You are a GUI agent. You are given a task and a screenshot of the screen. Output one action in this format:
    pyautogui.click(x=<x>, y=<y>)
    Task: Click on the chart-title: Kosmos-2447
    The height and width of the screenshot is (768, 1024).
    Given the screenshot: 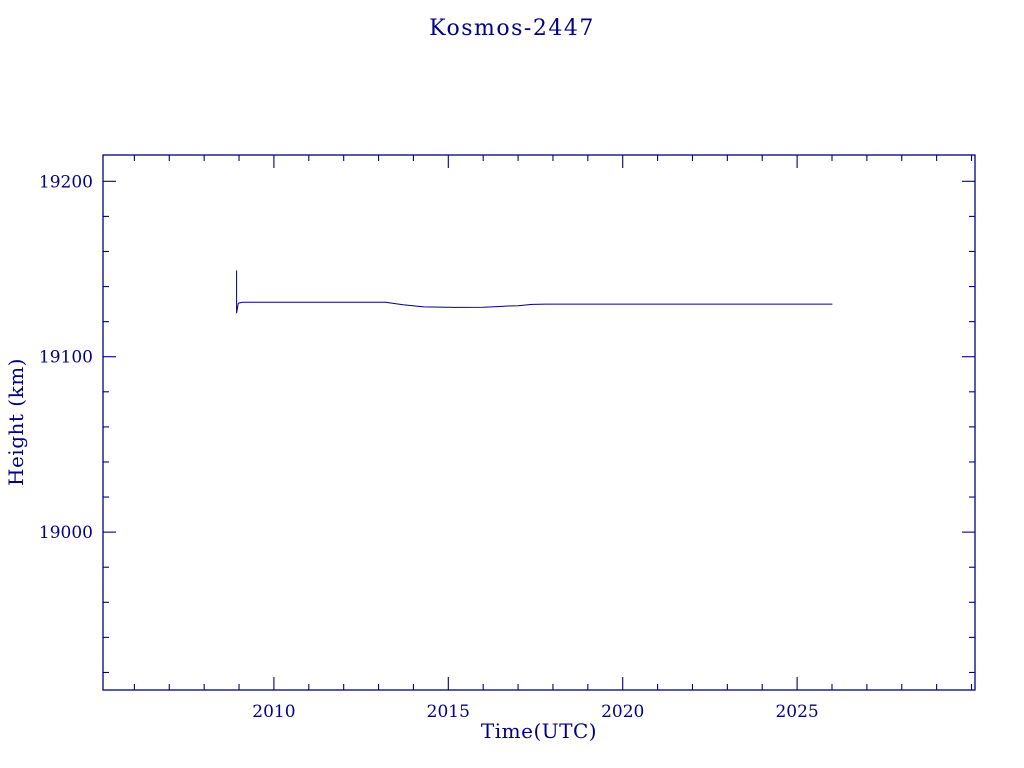 What is the action you would take?
    pyautogui.click(x=512, y=28)
    